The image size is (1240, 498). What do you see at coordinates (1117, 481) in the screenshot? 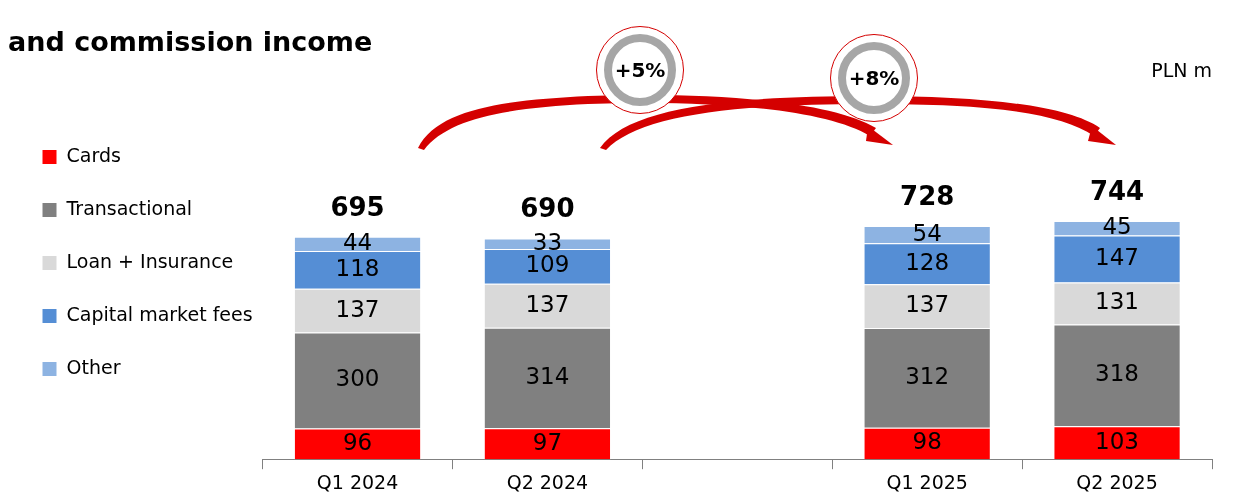
I see `x-tick-label: Q2 2025` at bounding box center [1117, 481].